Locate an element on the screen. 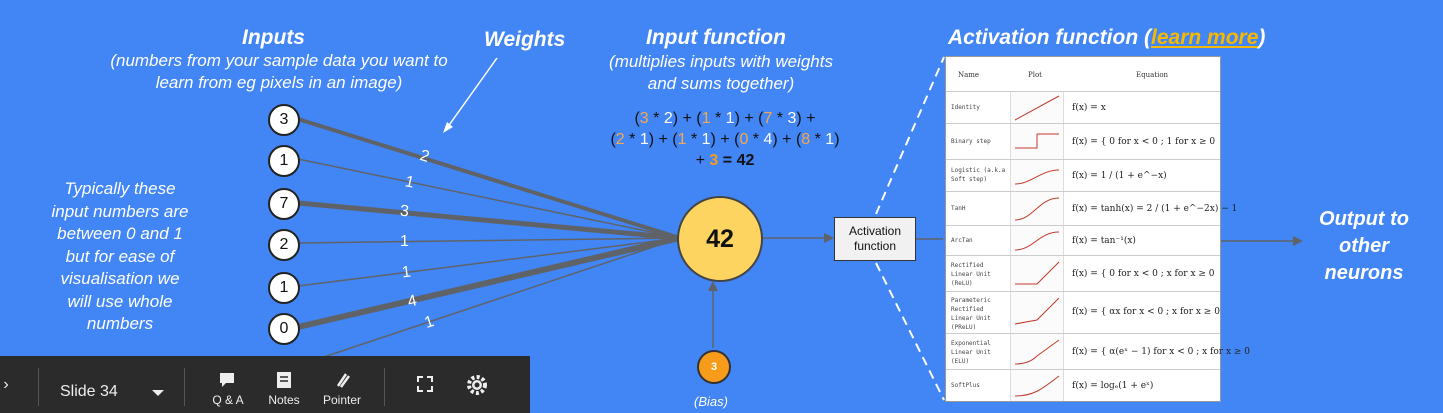 The height and width of the screenshot is (413, 1443). table-row: ArcTan f(x) = tan⁻¹(x) is located at coordinates (1083, 240).